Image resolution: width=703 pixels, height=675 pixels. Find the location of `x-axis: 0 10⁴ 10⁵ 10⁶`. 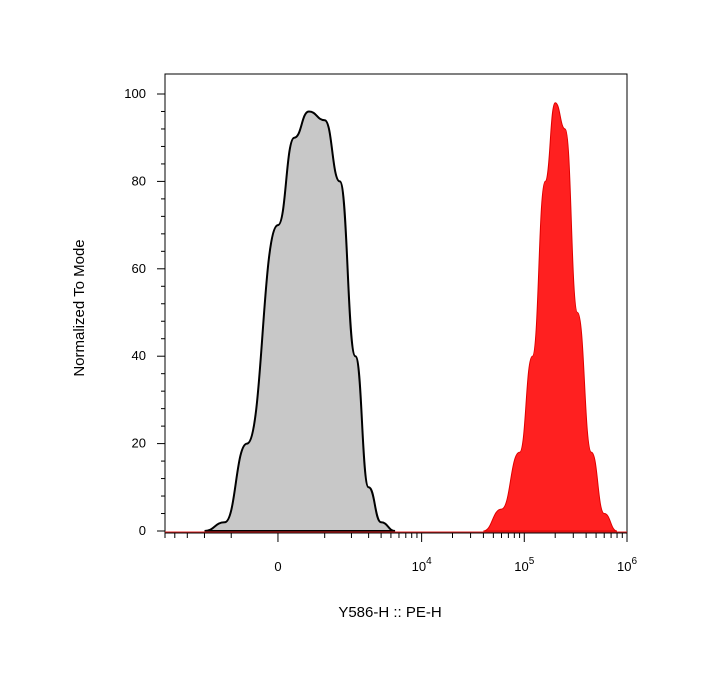

x-axis: 0 10⁴ 10⁵ 10⁶ is located at coordinates (400, 553).